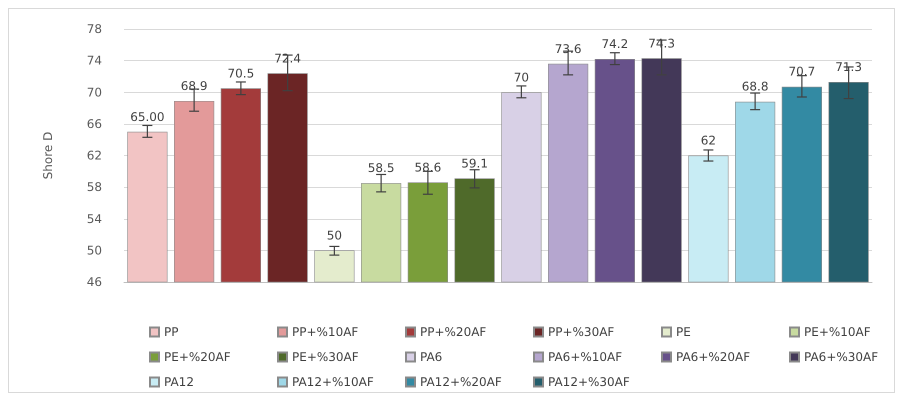 This screenshot has width=903, height=401. I want to click on legend-label: PA6+%10AF, so click(585, 357).